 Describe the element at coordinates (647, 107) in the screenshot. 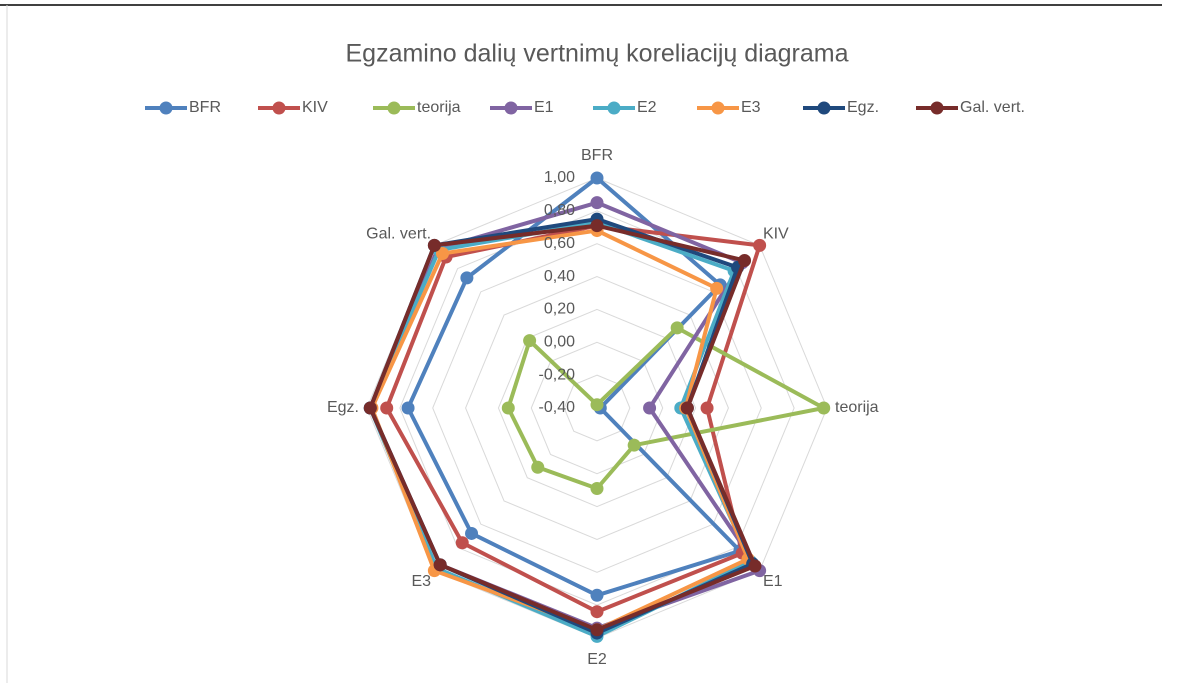

I see `legend-label: E2` at that location.